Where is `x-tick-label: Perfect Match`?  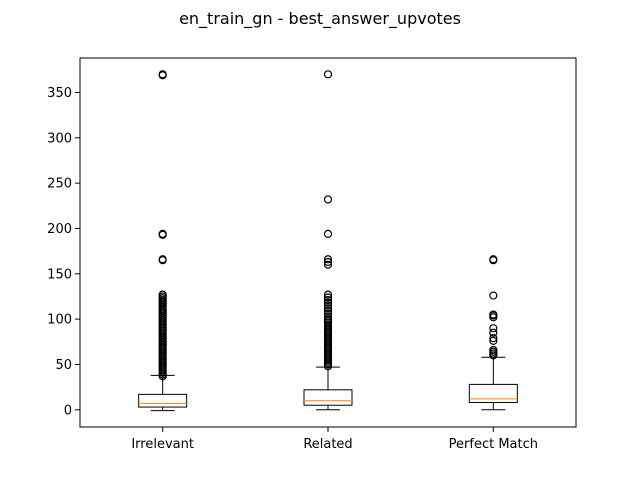 x-tick-label: Perfect Match is located at coordinates (493, 444).